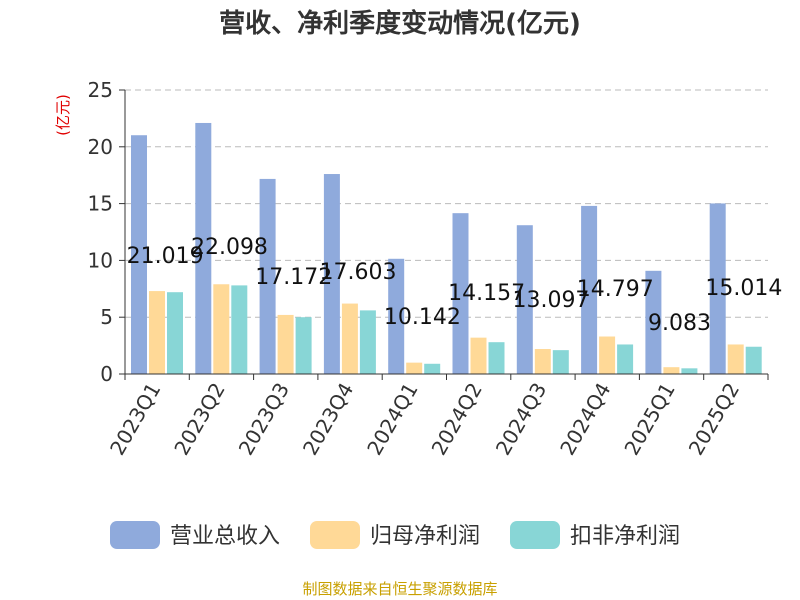 The height and width of the screenshot is (600, 800). I want to click on data-label: 17.172, so click(293, 277).